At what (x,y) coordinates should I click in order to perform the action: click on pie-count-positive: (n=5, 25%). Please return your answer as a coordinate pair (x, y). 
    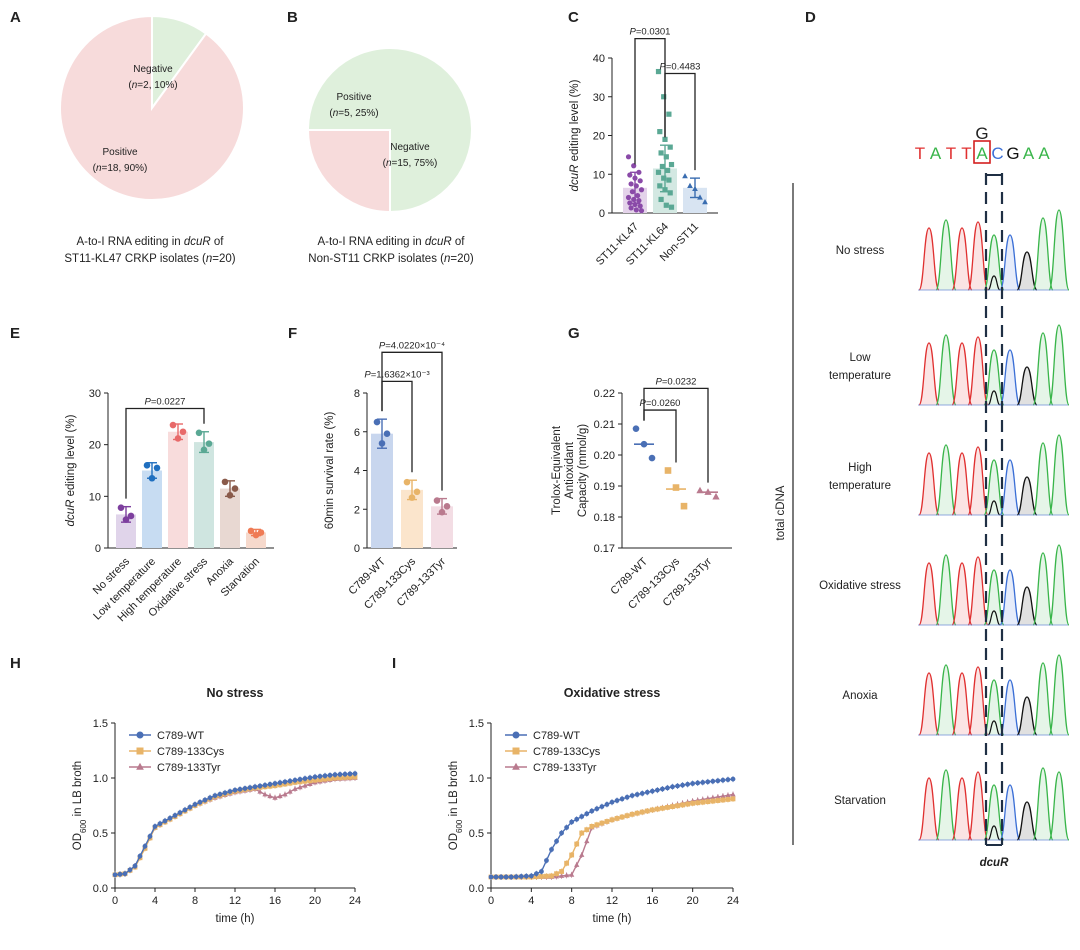
    Looking at the image, I should click on (353, 113).